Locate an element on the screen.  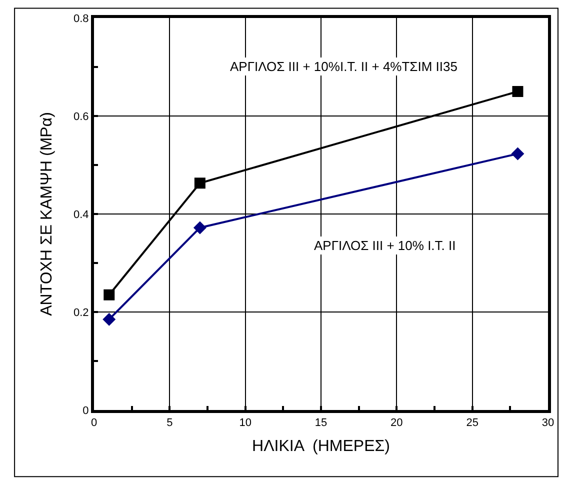
x-tick-label: 10 is located at coordinates (245, 423).